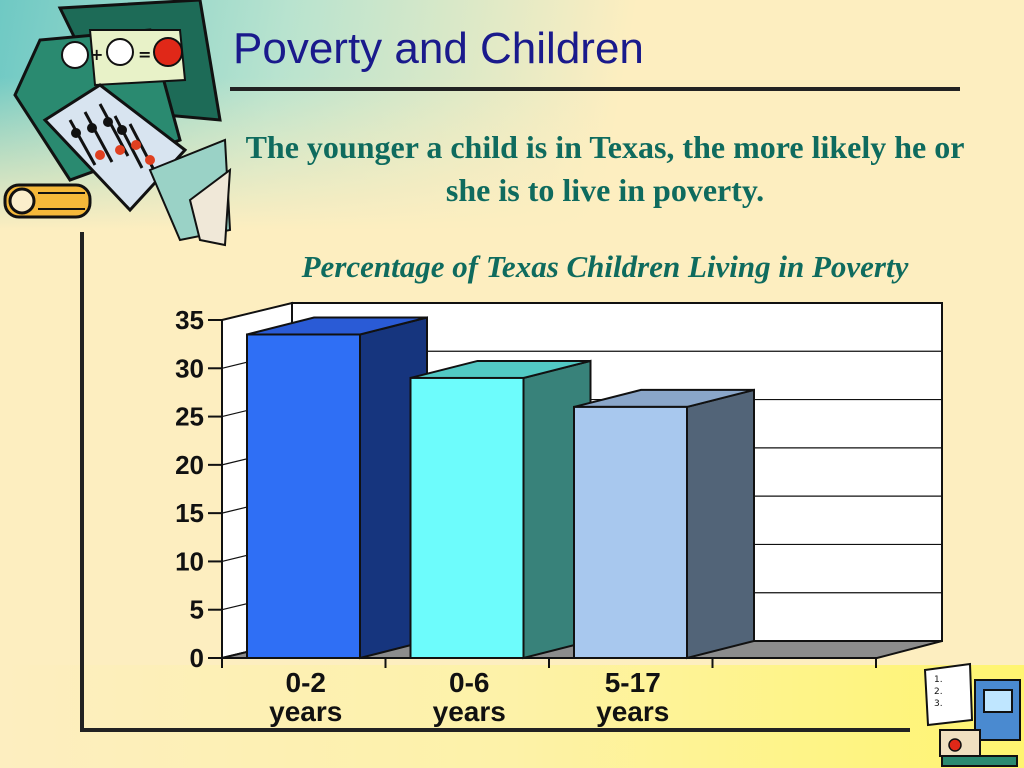 The image size is (1024, 768). I want to click on y-tick-label: 20, so click(189, 465).